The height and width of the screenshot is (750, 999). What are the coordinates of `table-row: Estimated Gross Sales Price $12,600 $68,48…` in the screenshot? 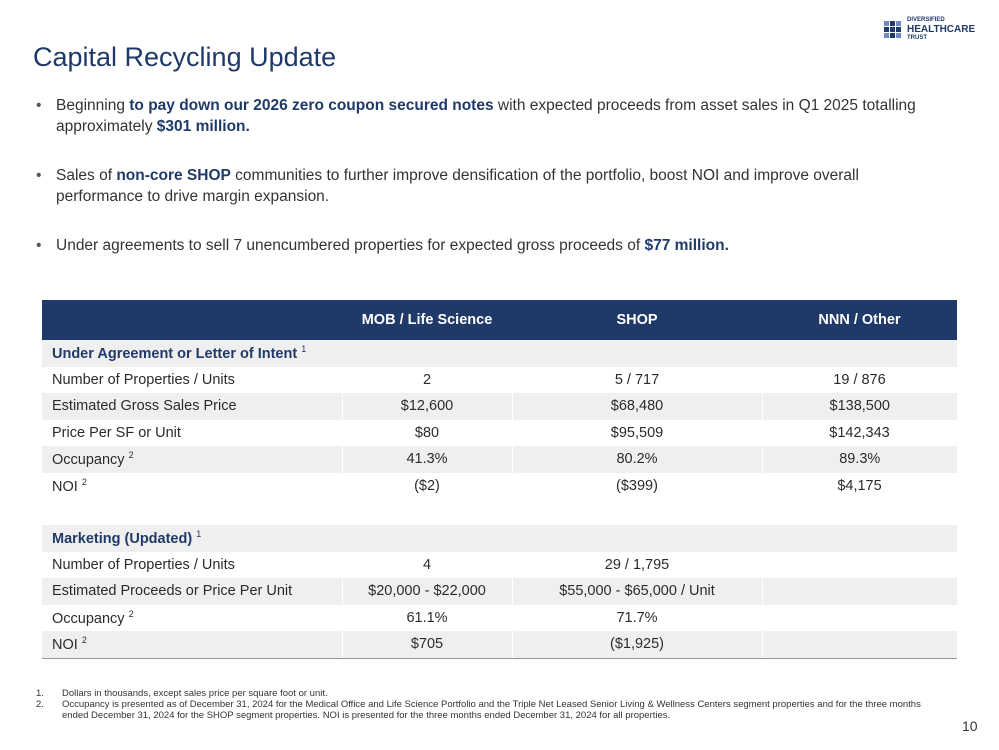 It's located at (499, 406).